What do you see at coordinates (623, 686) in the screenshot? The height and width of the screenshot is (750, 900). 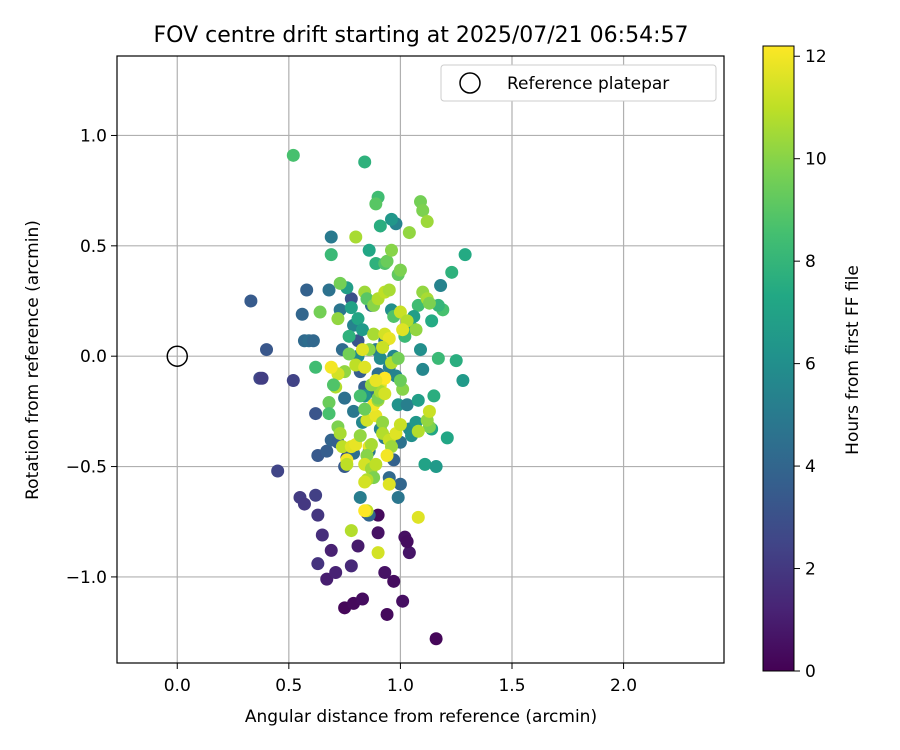 I see `x-tick-label: 2.0` at bounding box center [623, 686].